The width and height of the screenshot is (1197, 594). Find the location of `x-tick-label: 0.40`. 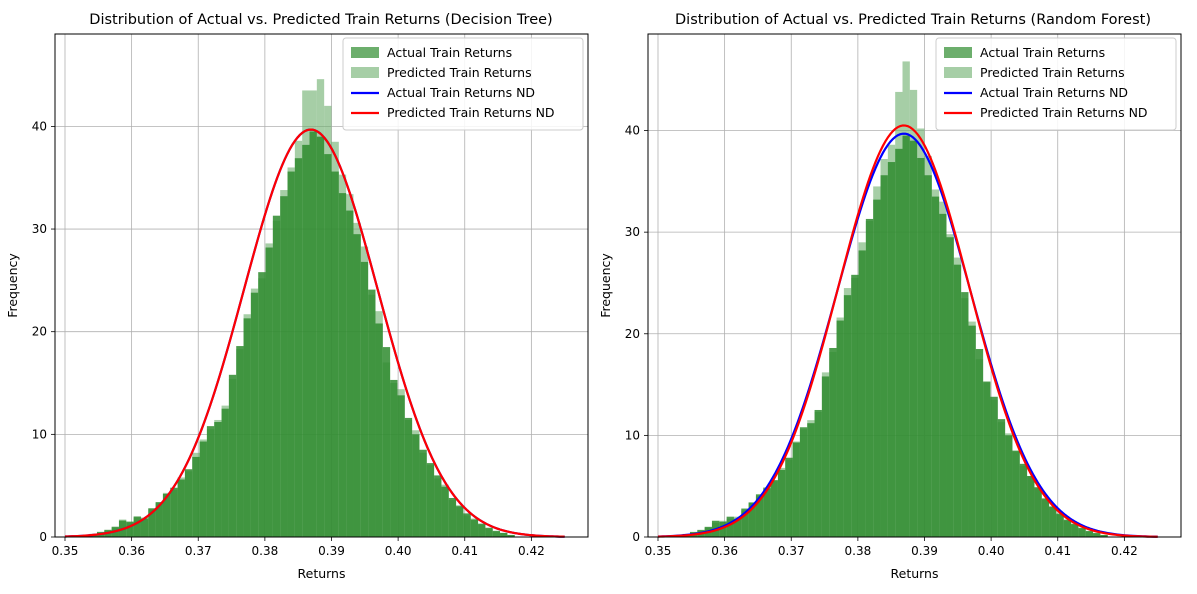

x-tick-label: 0.40 is located at coordinates (991, 551).